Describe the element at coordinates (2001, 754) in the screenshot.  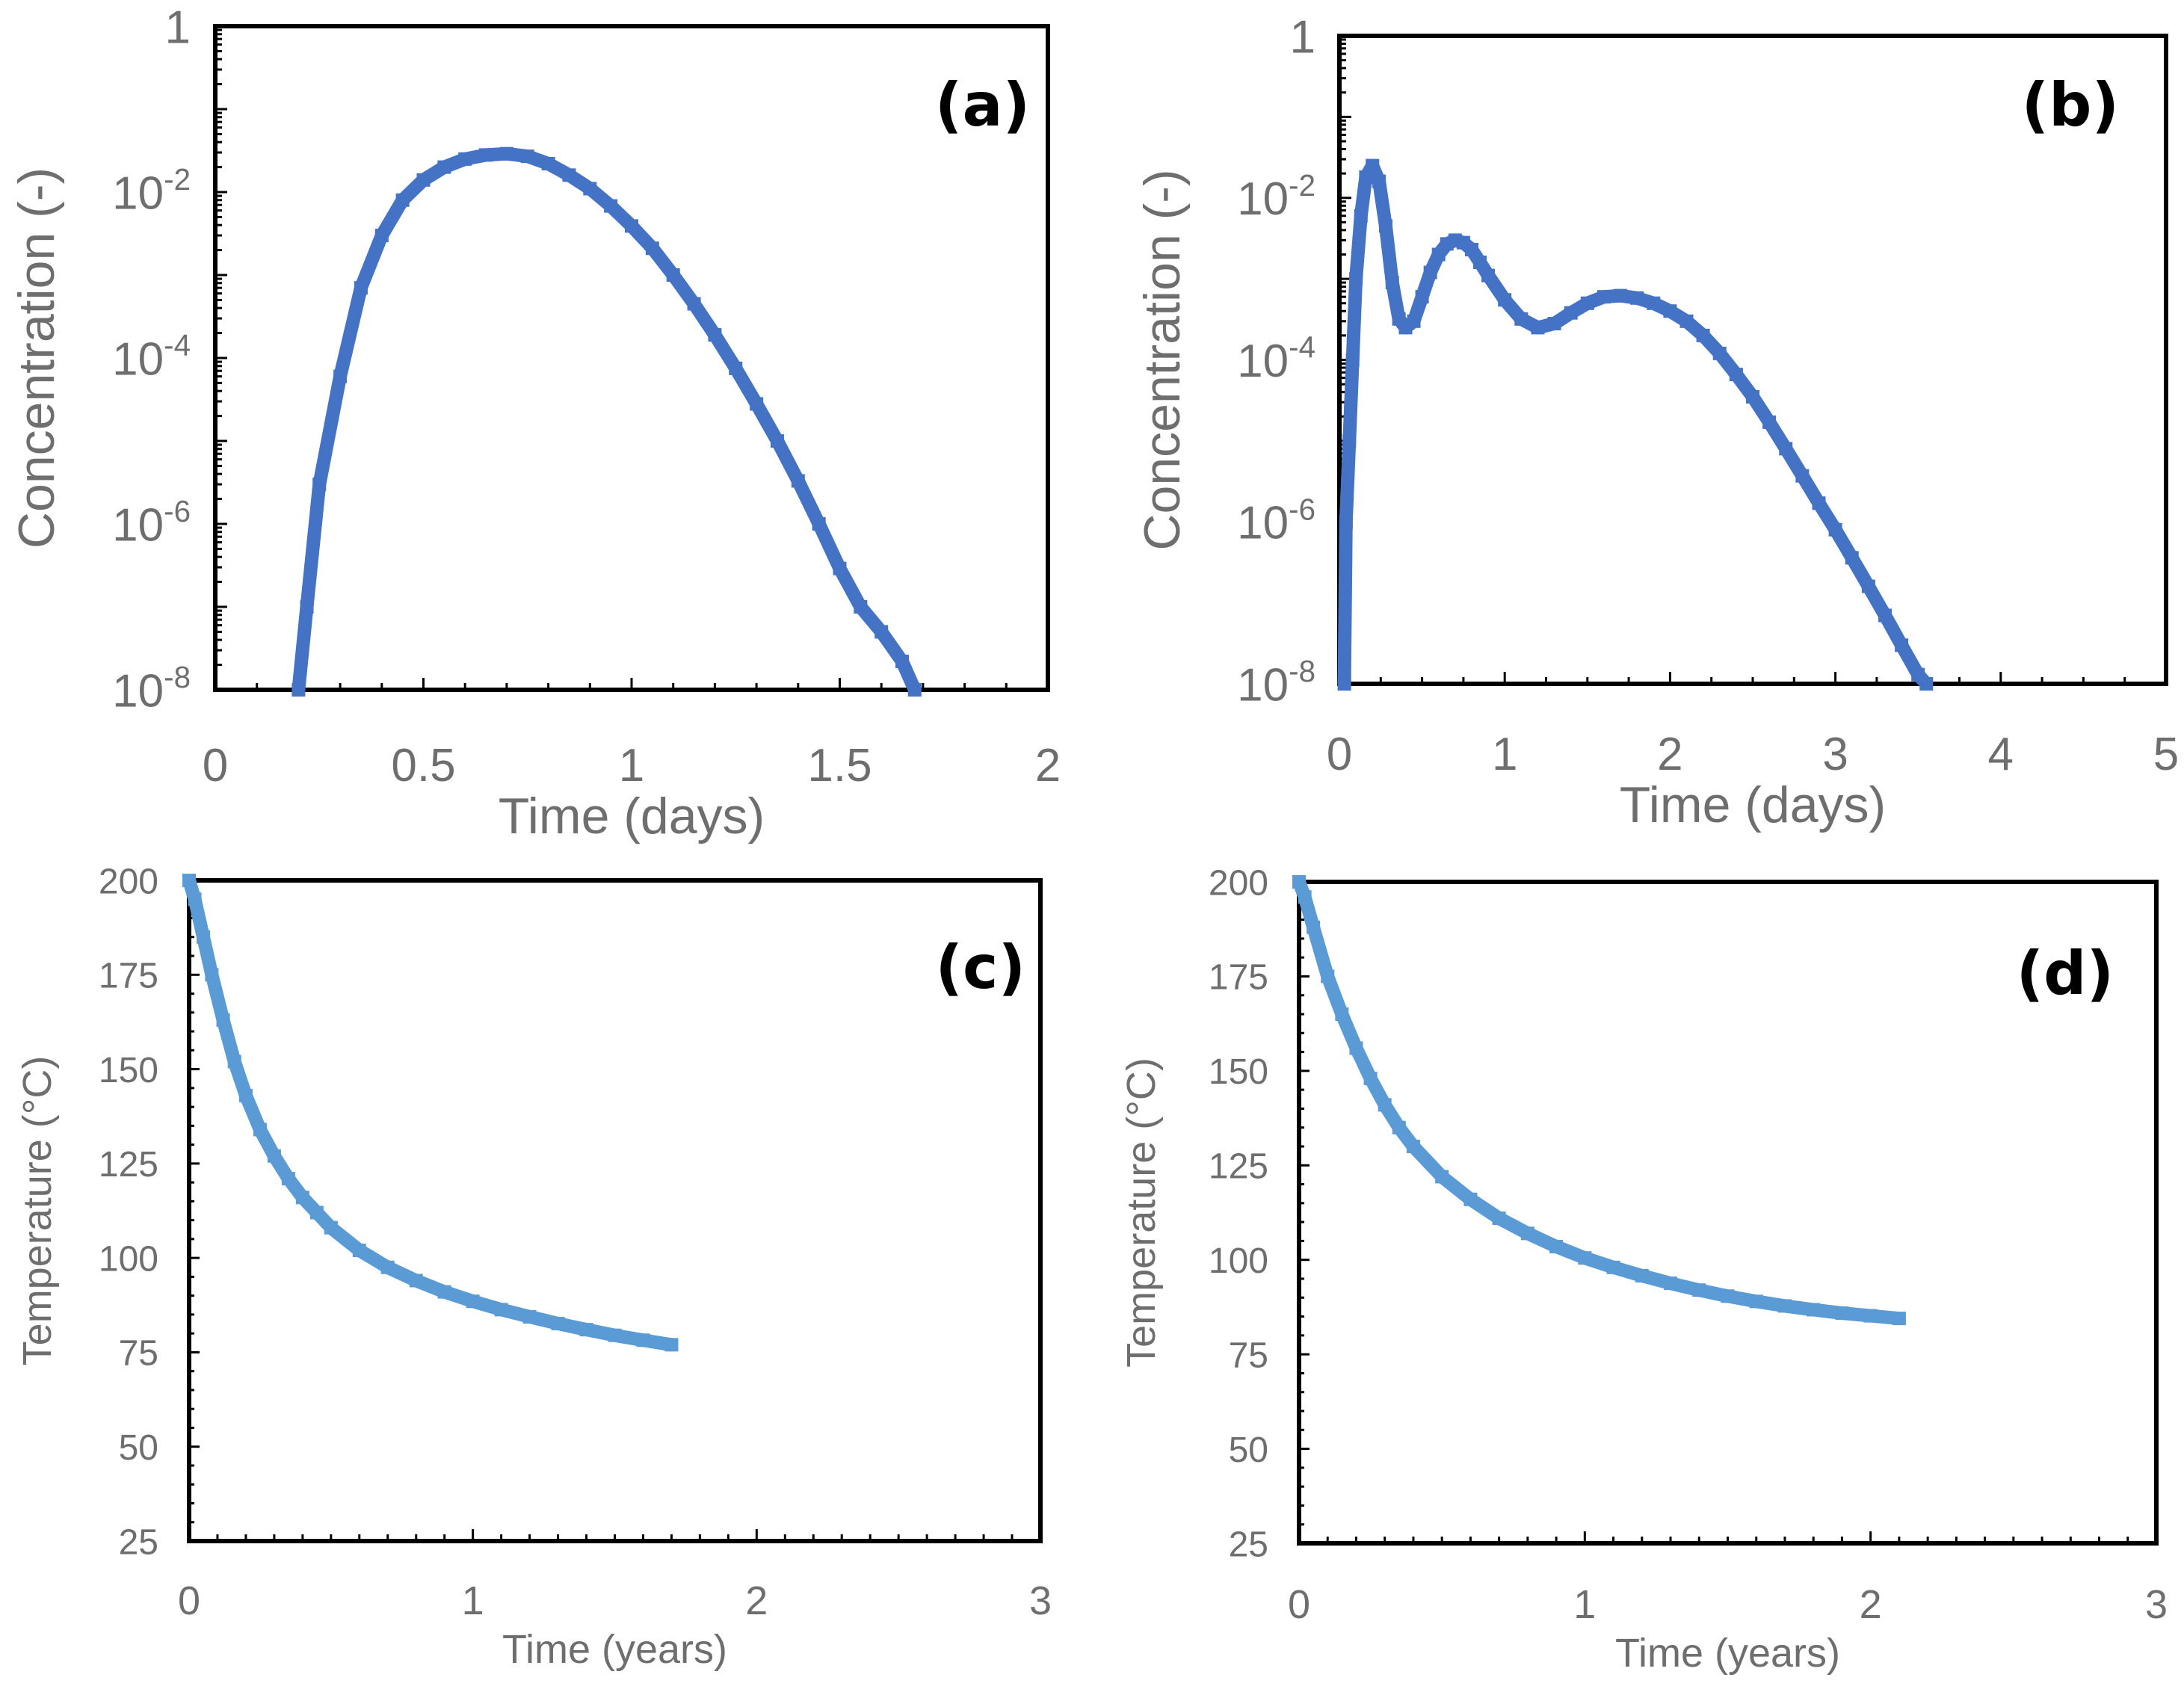
I see `x-tick-label: 4` at that location.